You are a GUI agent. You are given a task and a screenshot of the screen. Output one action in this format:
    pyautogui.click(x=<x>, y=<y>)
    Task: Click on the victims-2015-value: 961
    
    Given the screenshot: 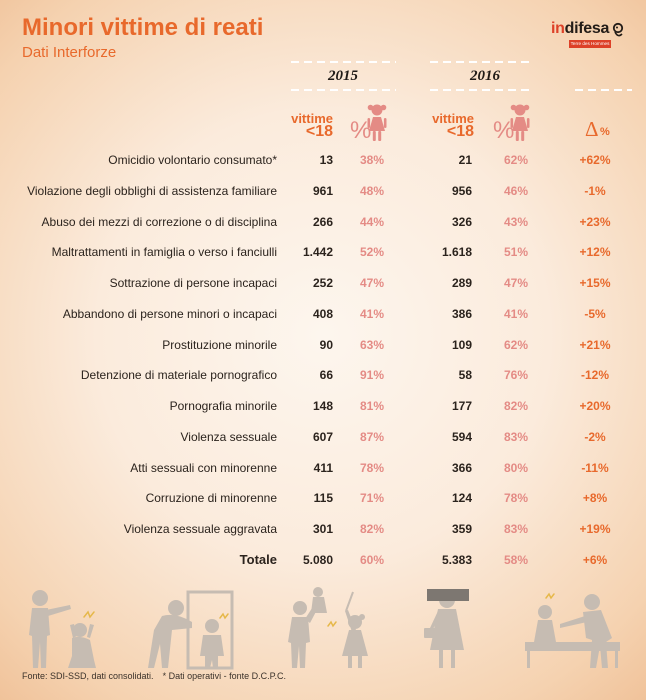 What is the action you would take?
    pyautogui.click(x=322, y=190)
    